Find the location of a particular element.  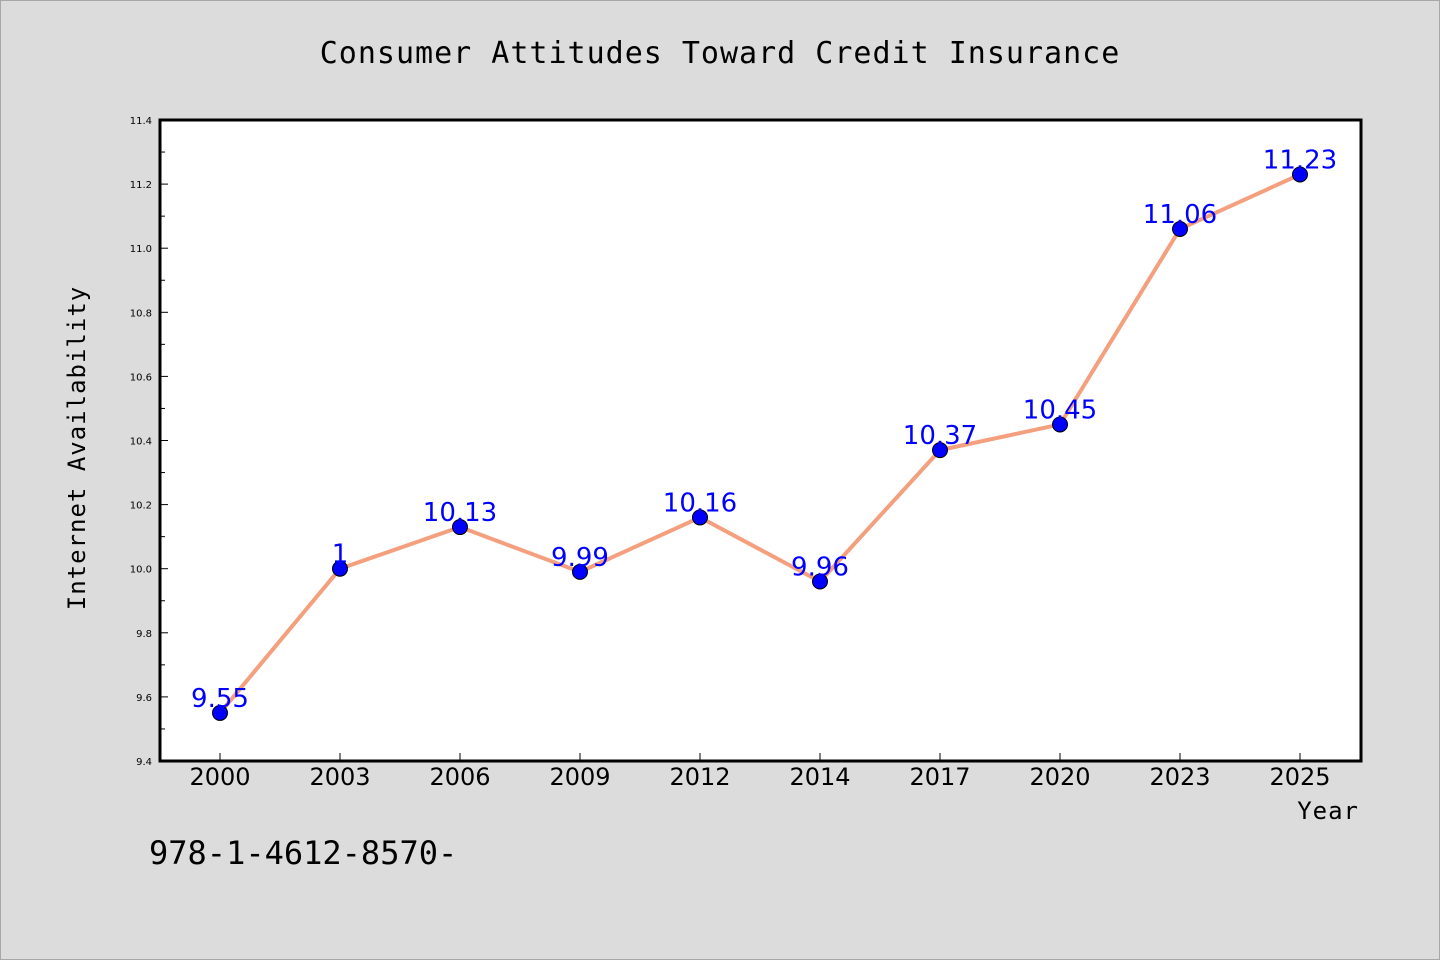

data-point-label: 9.55 is located at coordinates (220, 699).